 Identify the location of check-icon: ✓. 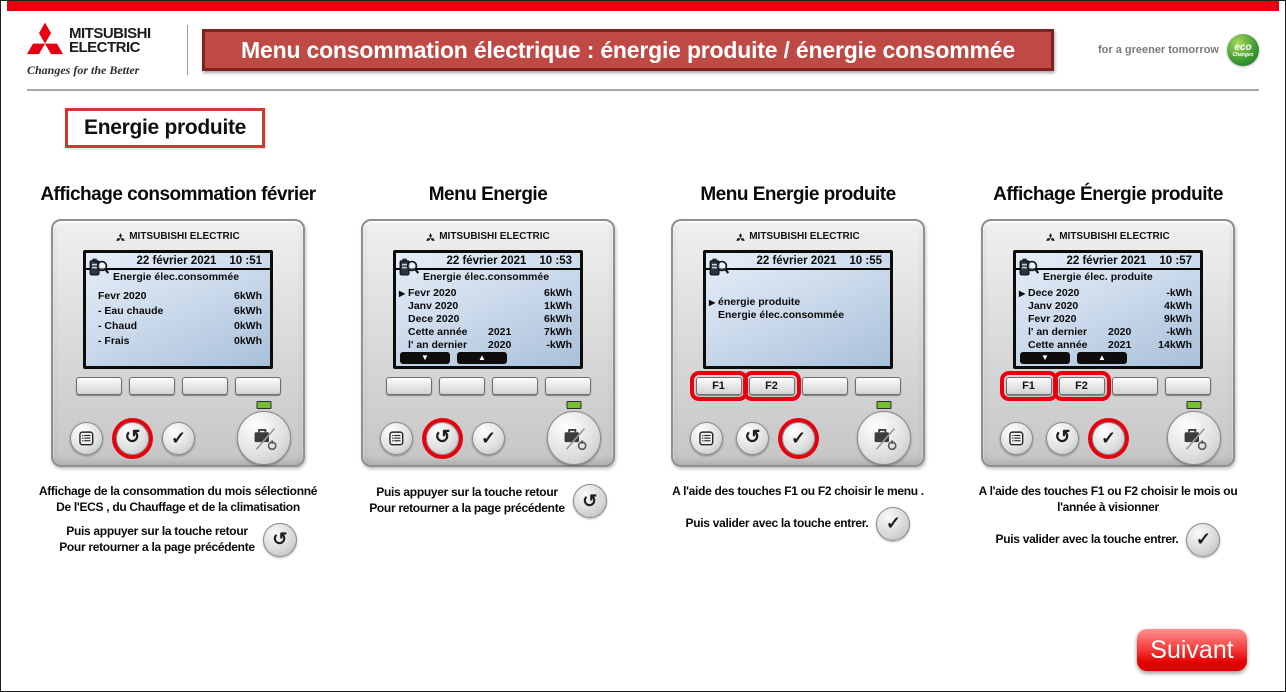
(178, 438).